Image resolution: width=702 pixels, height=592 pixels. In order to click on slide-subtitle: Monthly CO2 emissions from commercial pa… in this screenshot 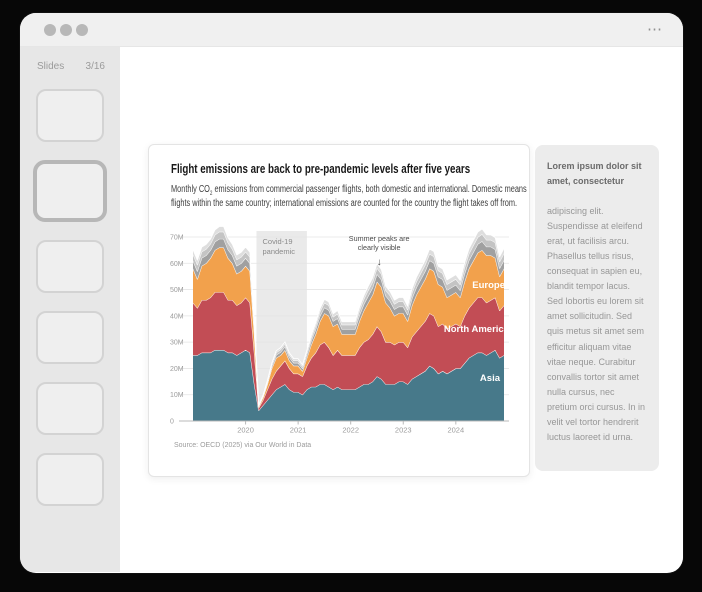, I will do `click(349, 197)`.